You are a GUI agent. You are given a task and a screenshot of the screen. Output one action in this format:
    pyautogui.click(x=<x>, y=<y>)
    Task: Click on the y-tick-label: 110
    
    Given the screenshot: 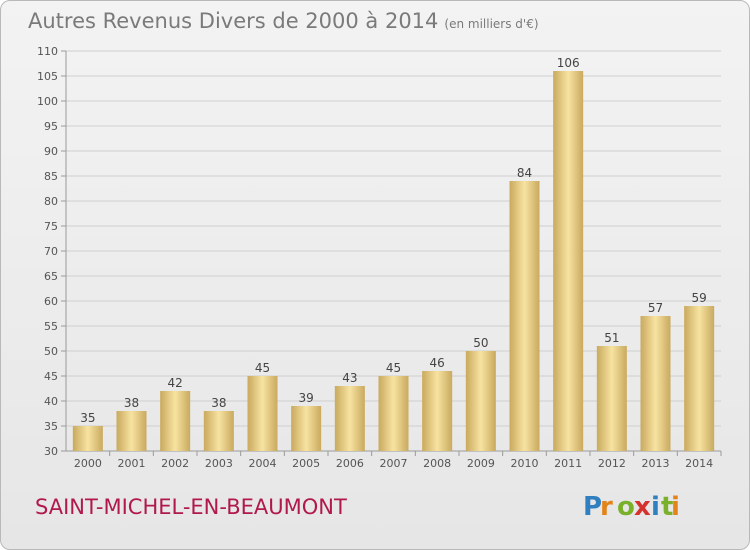 What is the action you would take?
    pyautogui.click(x=47, y=51)
    